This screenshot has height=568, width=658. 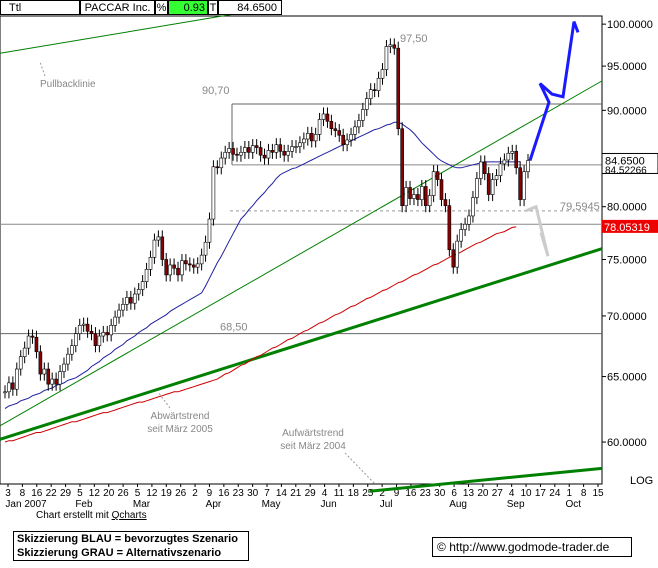 What do you see at coordinates (584, 493) in the screenshot?
I see `x-day-label: 8` at bounding box center [584, 493].